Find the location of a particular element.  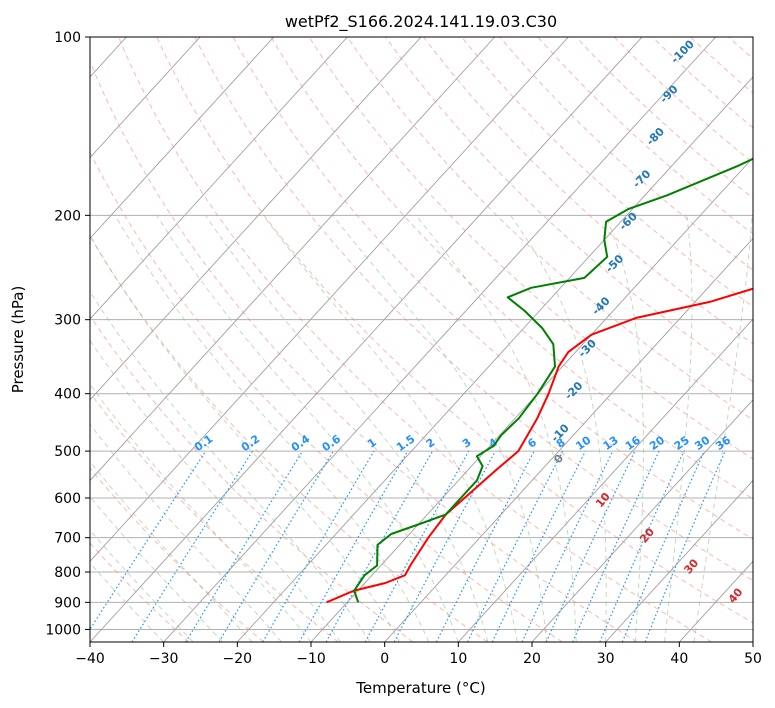

x-tick-label: 30 is located at coordinates (606, 659).